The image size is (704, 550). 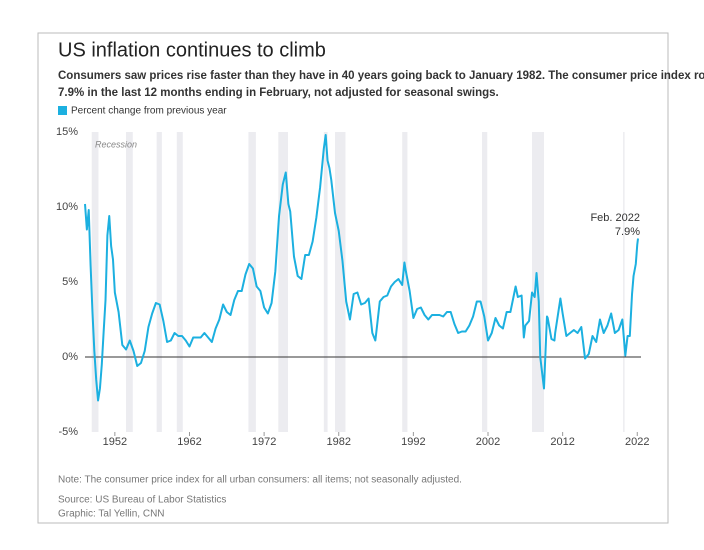 I want to click on recession-label: Recession, so click(x=116, y=144).